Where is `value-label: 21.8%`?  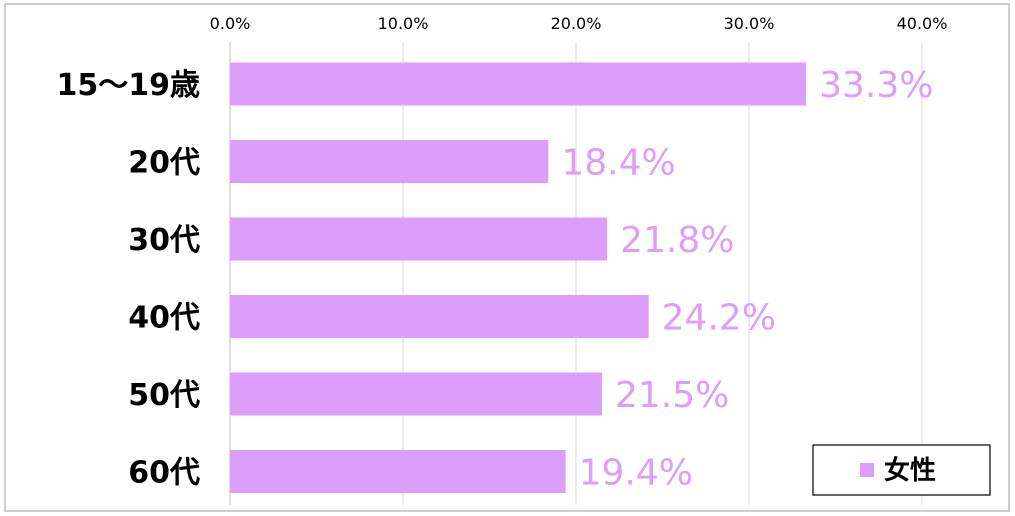 value-label: 21.8% is located at coordinates (677, 240).